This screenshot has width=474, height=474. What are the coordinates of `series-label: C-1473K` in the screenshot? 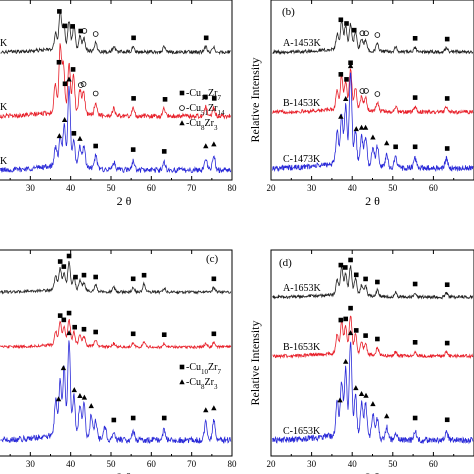 It's located at (302, 159).